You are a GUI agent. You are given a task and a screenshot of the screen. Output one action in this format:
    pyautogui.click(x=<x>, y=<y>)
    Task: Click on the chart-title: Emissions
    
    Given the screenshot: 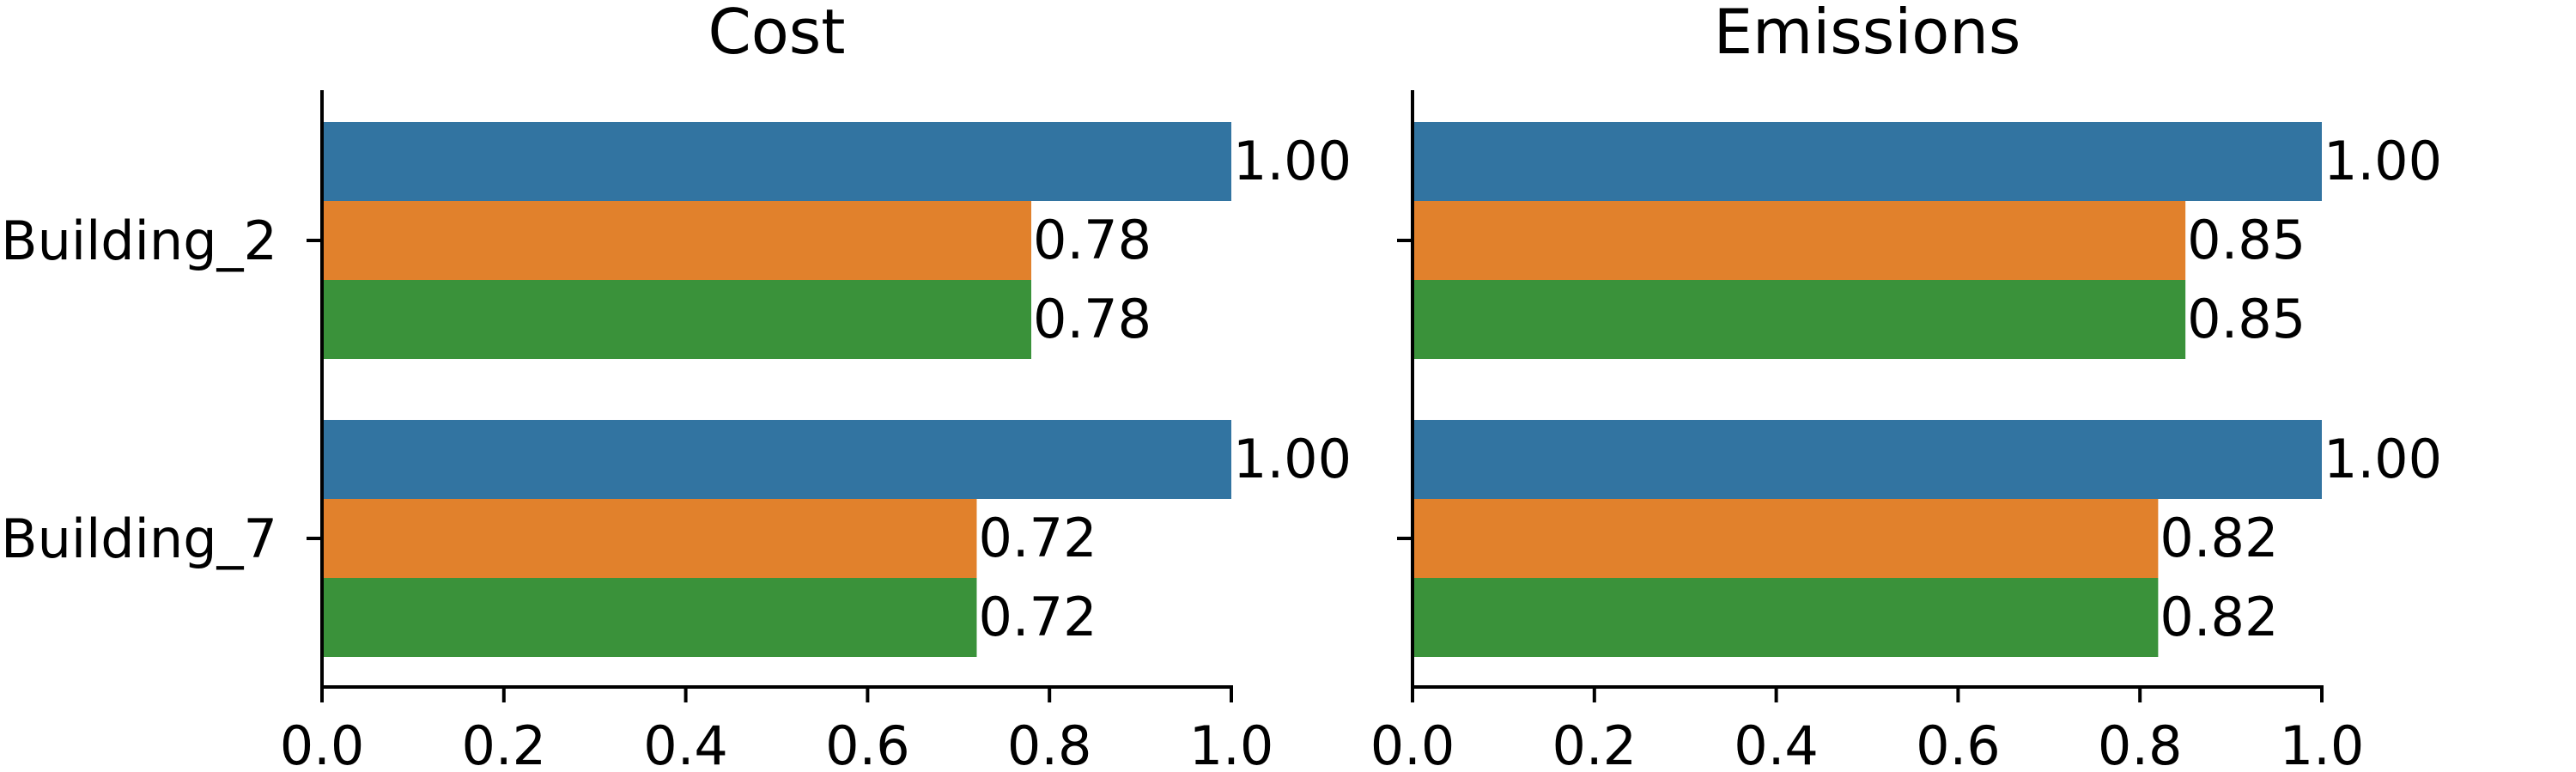 What is the action you would take?
    pyautogui.click(x=1867, y=34)
    